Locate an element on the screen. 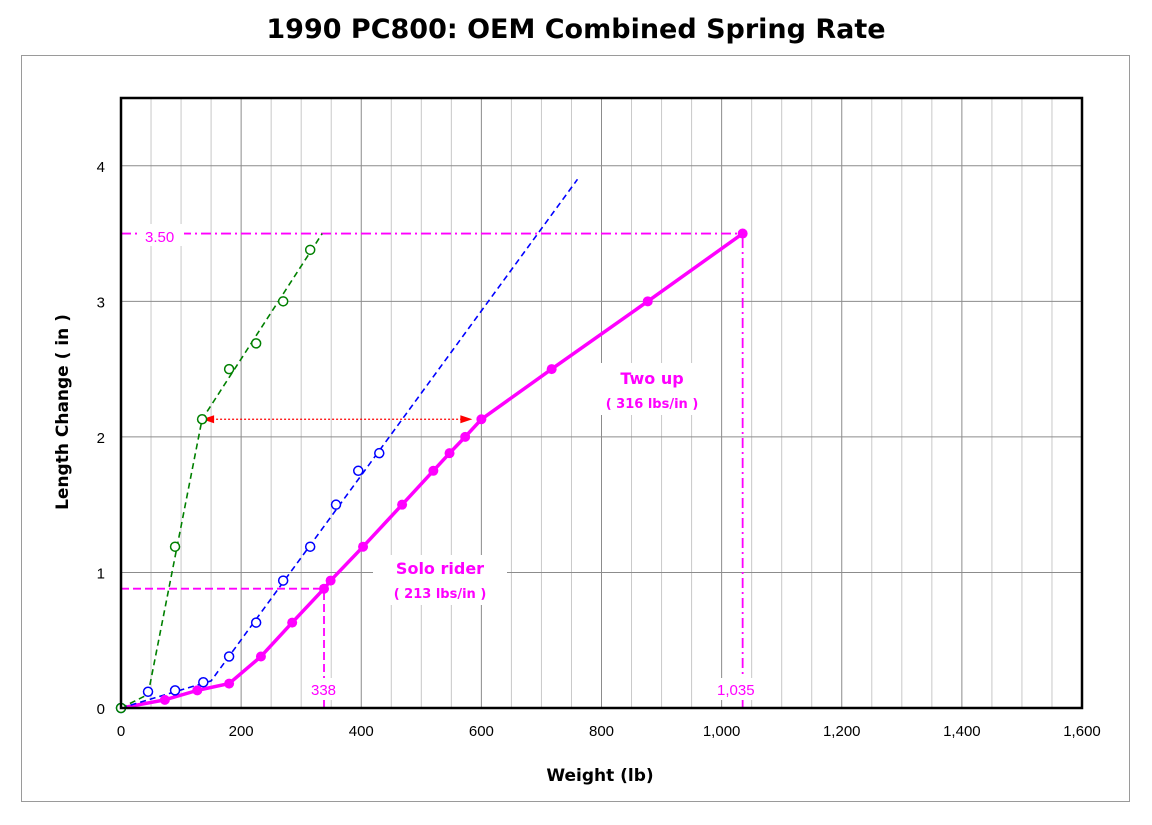 This screenshot has width=1152, height=825. two-up-label: Two up is located at coordinates (651, 378).